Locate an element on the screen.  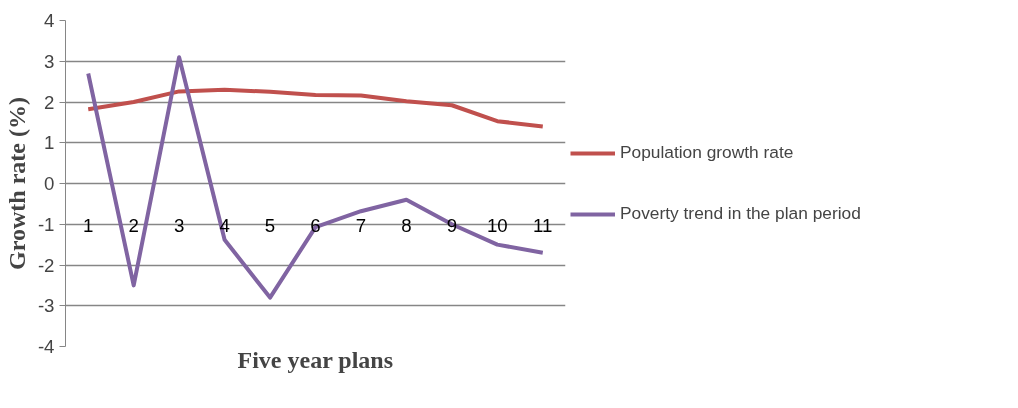
x-tick-label: 2 is located at coordinates (133, 225).